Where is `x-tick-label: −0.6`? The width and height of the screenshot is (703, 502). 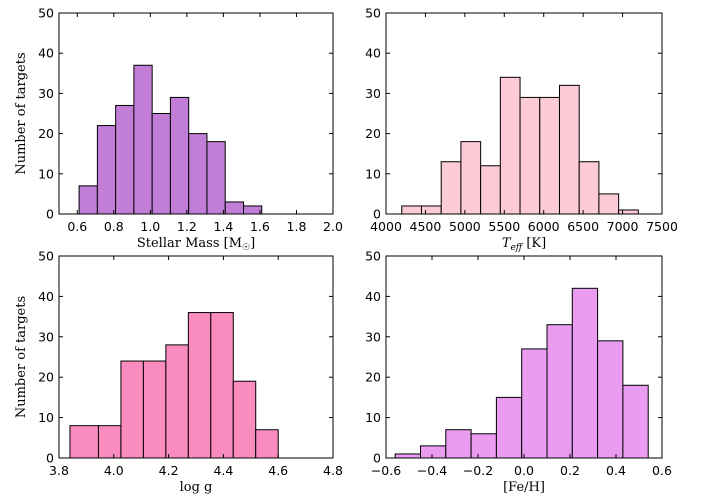 x-tick-label: −0.6 is located at coordinates (386, 470).